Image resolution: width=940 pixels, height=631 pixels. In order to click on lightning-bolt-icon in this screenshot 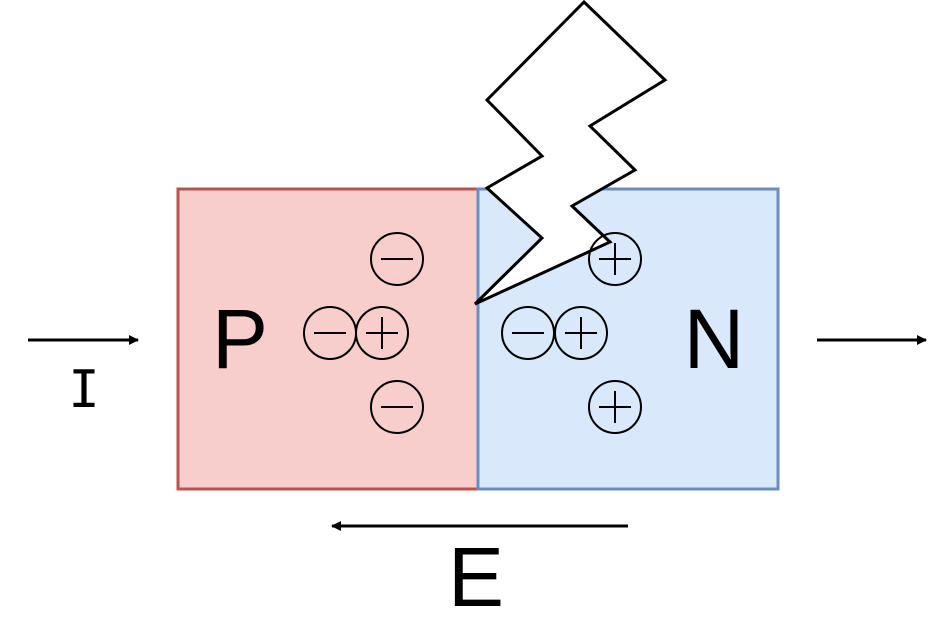, I will do `click(570, 153)`.